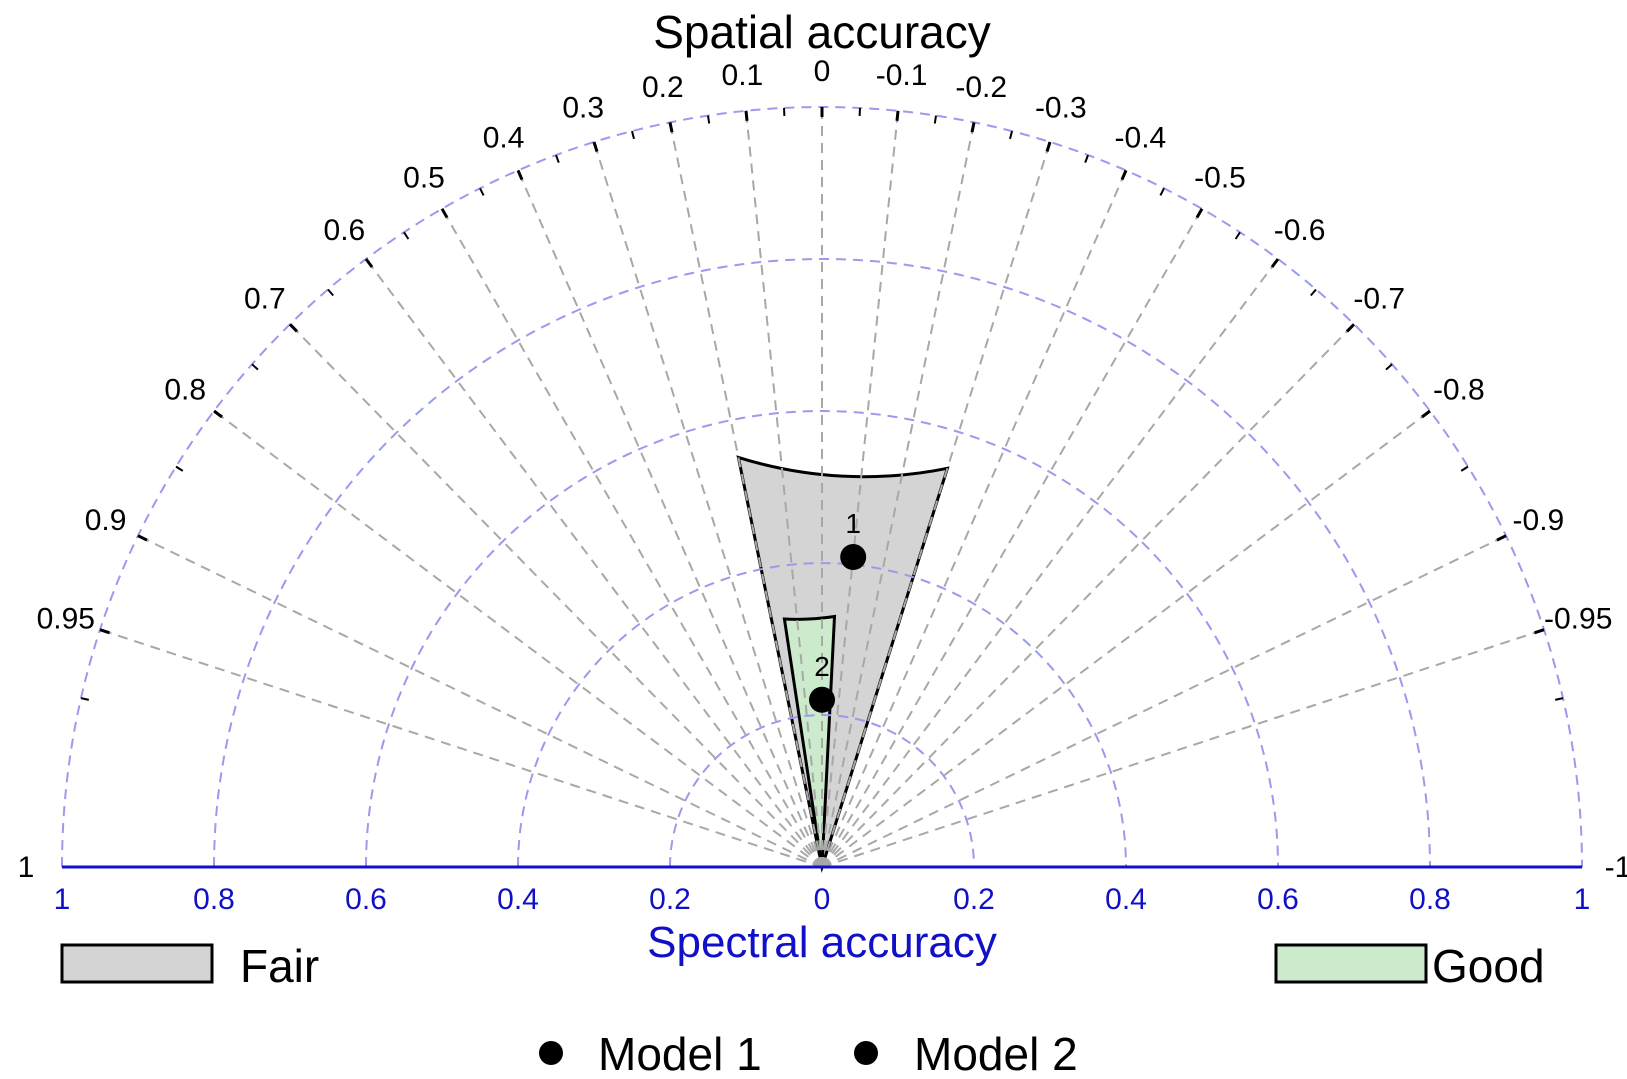  Describe the element at coordinates (996, 1053) in the screenshot. I see `legend-label-model-2: Model 2` at that location.